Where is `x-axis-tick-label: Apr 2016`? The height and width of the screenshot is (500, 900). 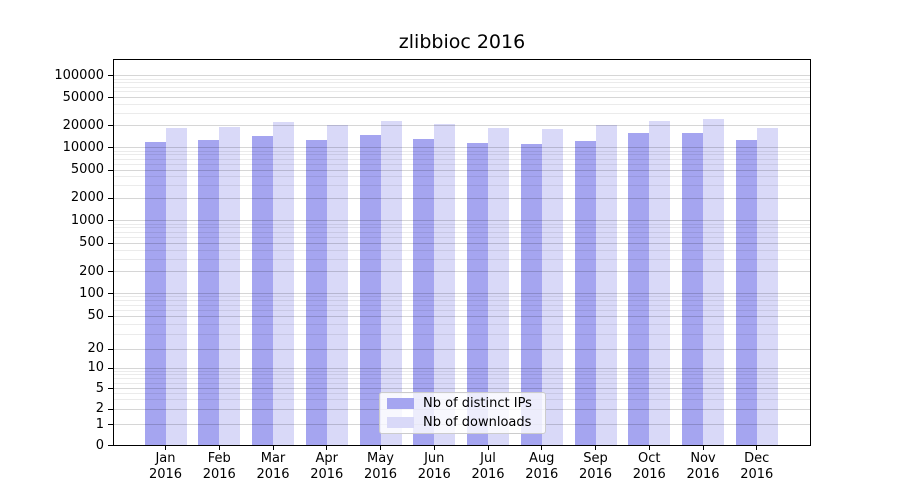
x-axis-tick-label: Apr 2016 is located at coordinates (327, 466).